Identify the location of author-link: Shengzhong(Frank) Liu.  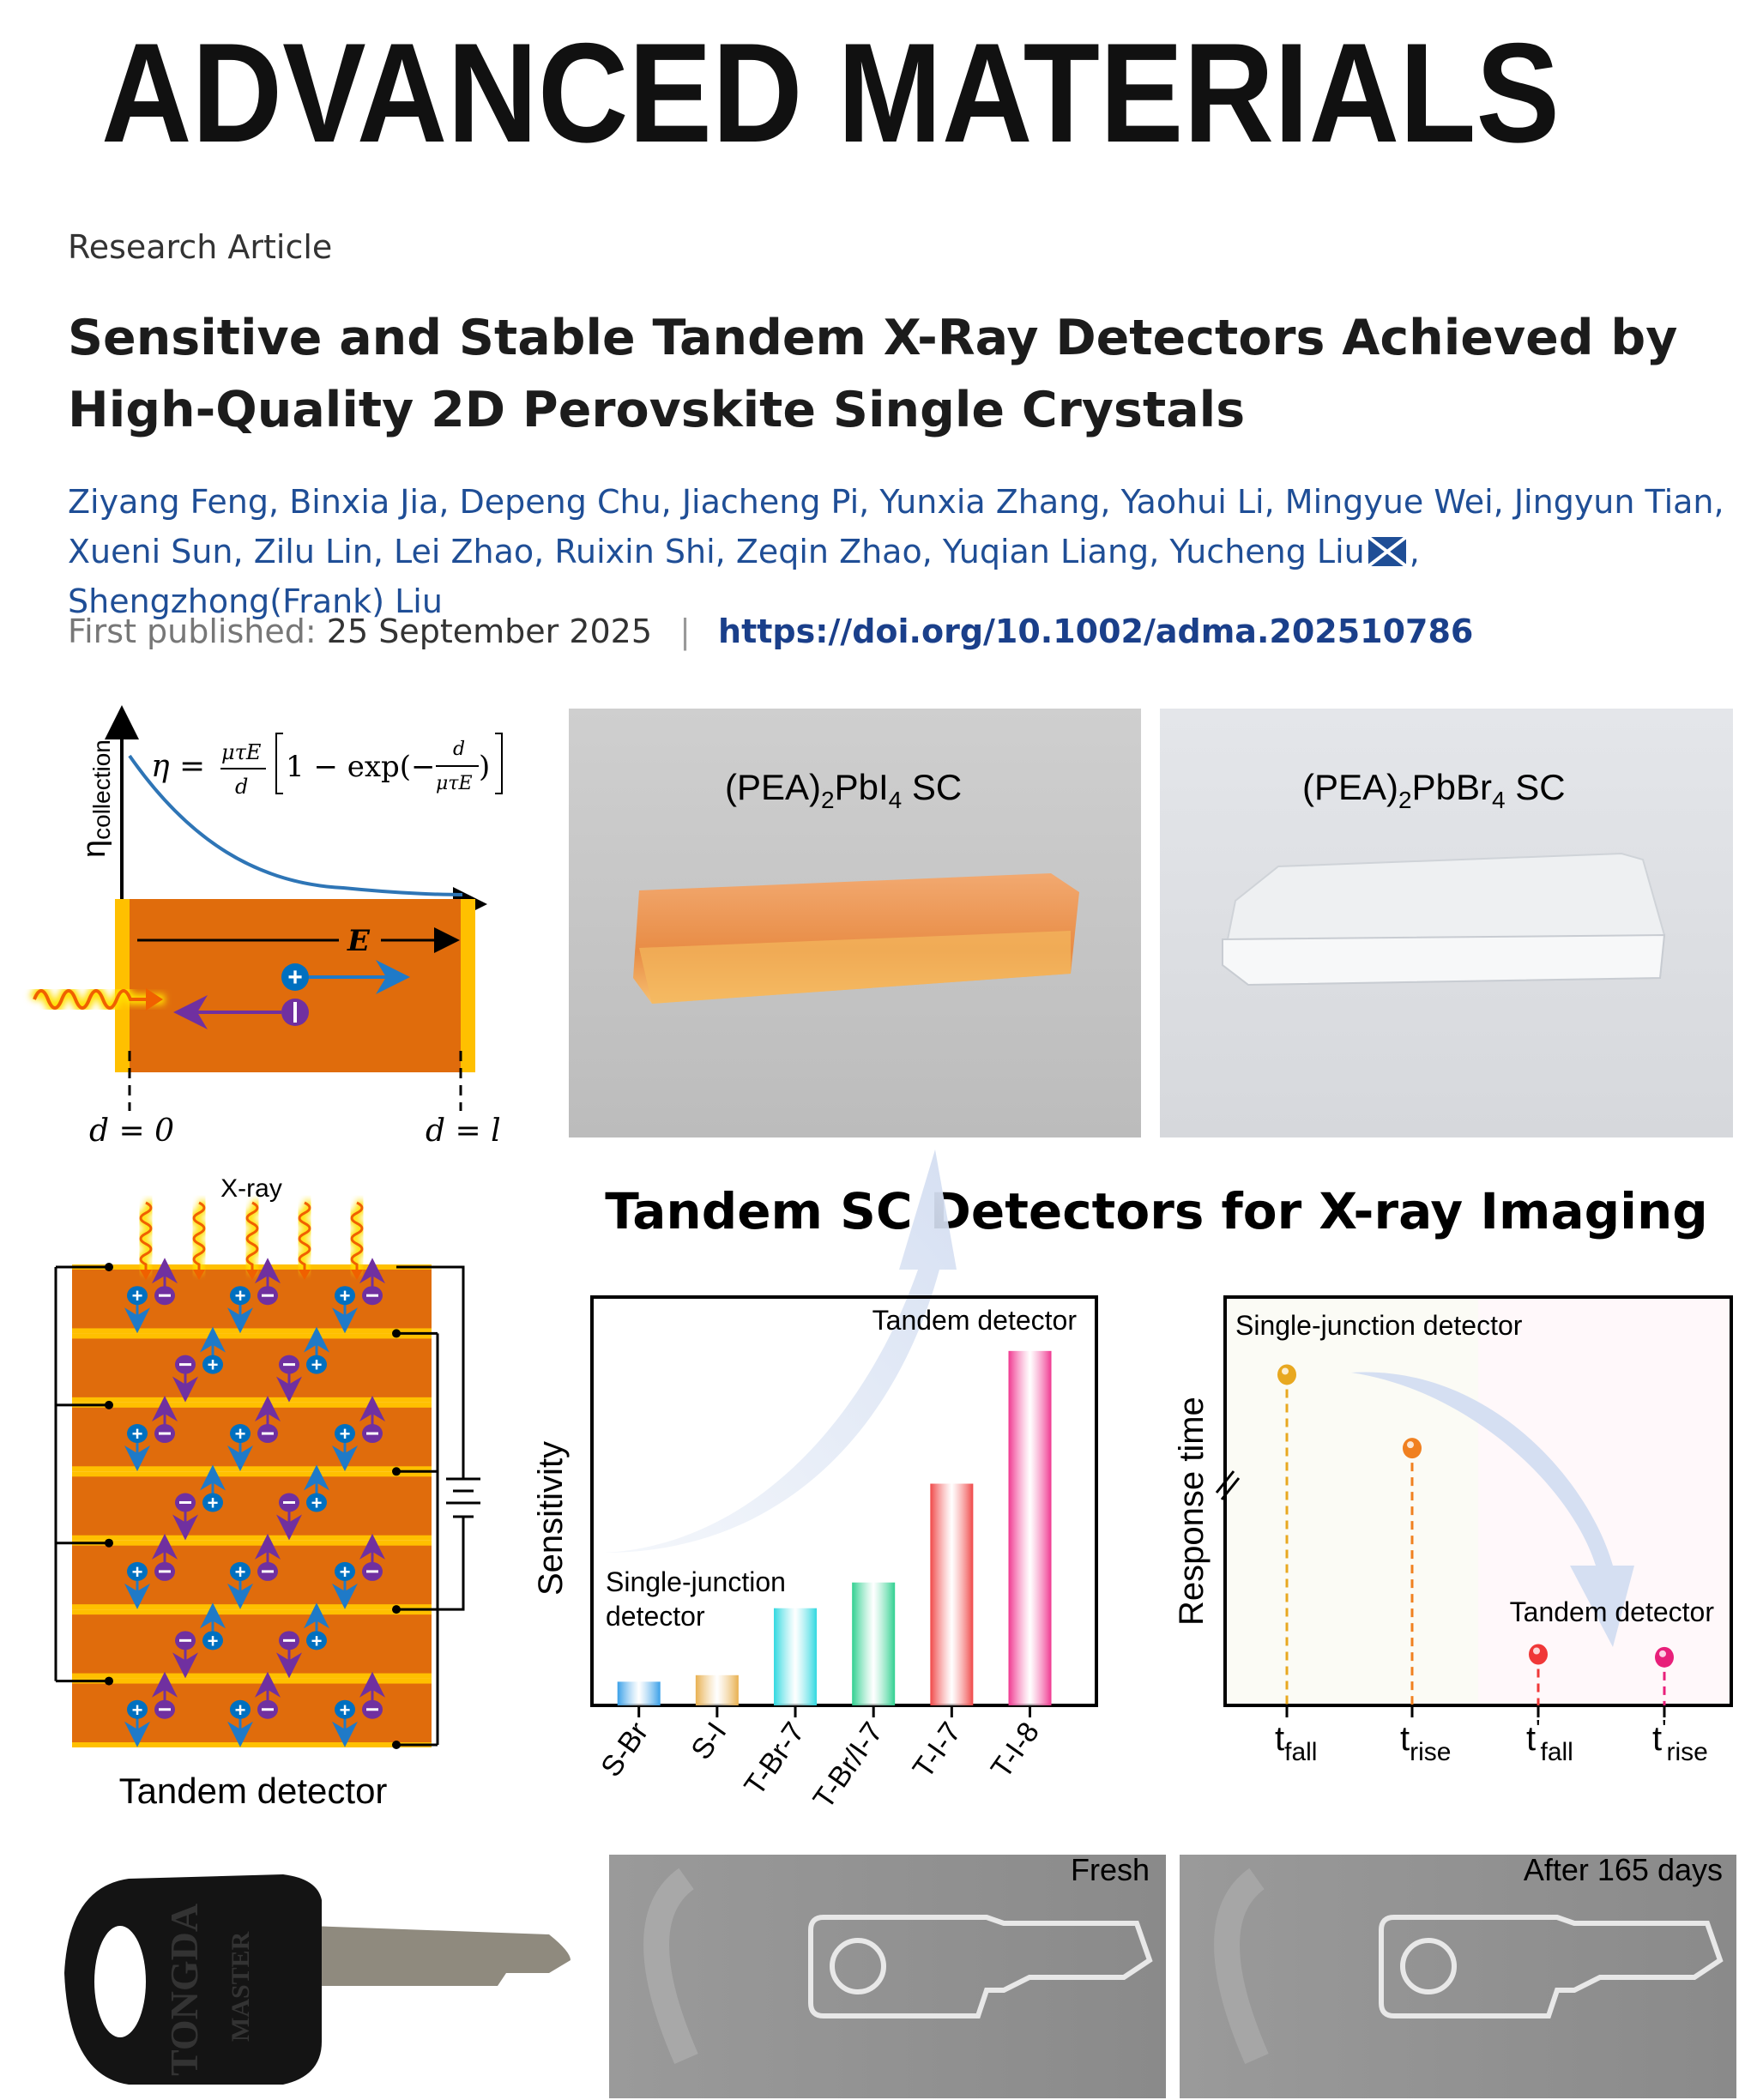
(256, 601).